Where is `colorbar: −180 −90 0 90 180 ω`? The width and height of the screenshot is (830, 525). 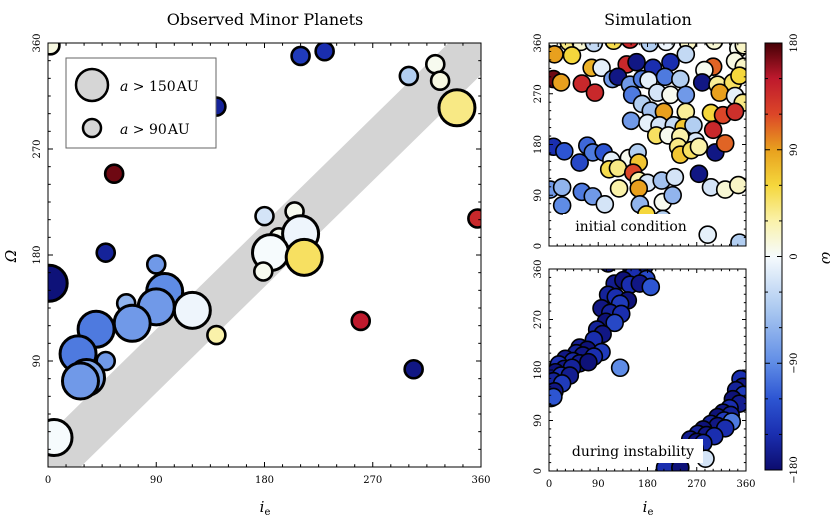 colorbar: −180 −90 0 90 180 ω is located at coordinates (797, 258).